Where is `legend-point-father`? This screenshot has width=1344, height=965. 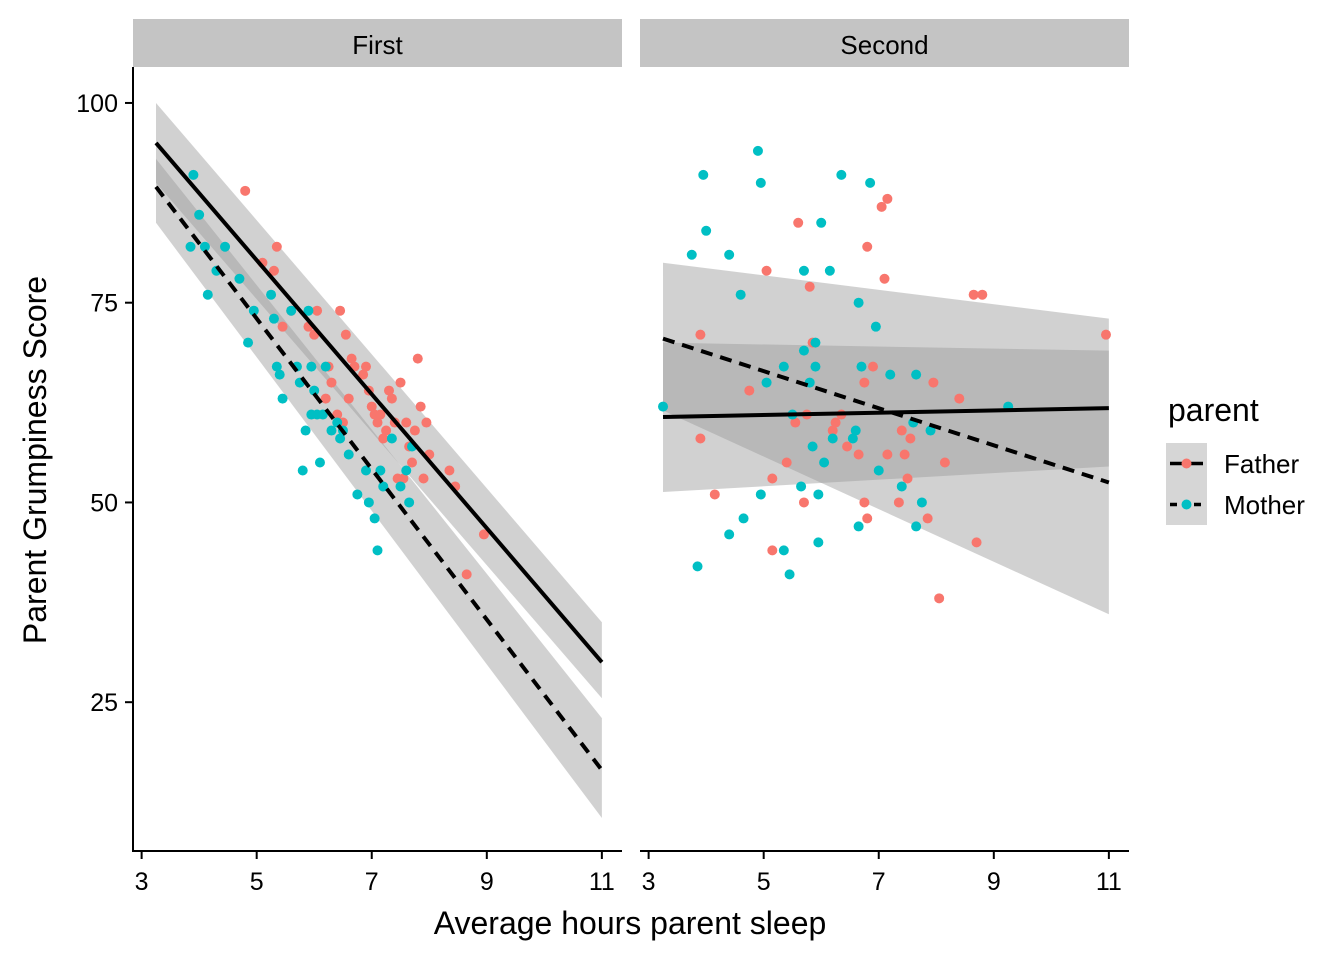 legend-point-father is located at coordinates (1186, 463).